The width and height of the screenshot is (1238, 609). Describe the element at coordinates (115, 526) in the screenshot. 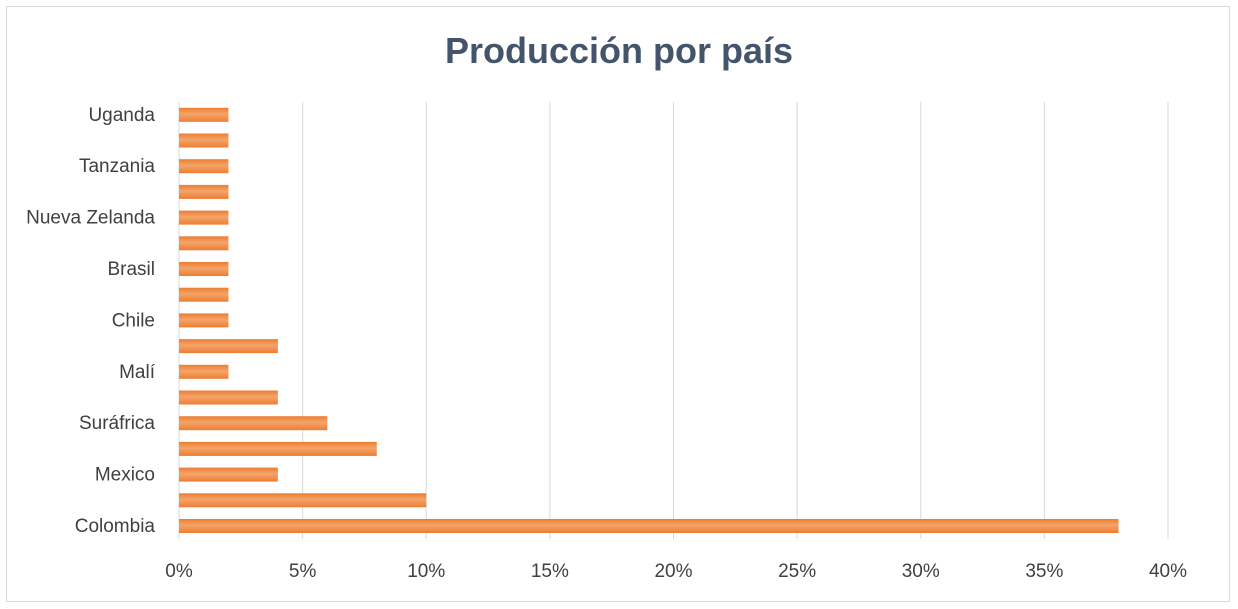

I see `y-tick-label: Colombia` at that location.